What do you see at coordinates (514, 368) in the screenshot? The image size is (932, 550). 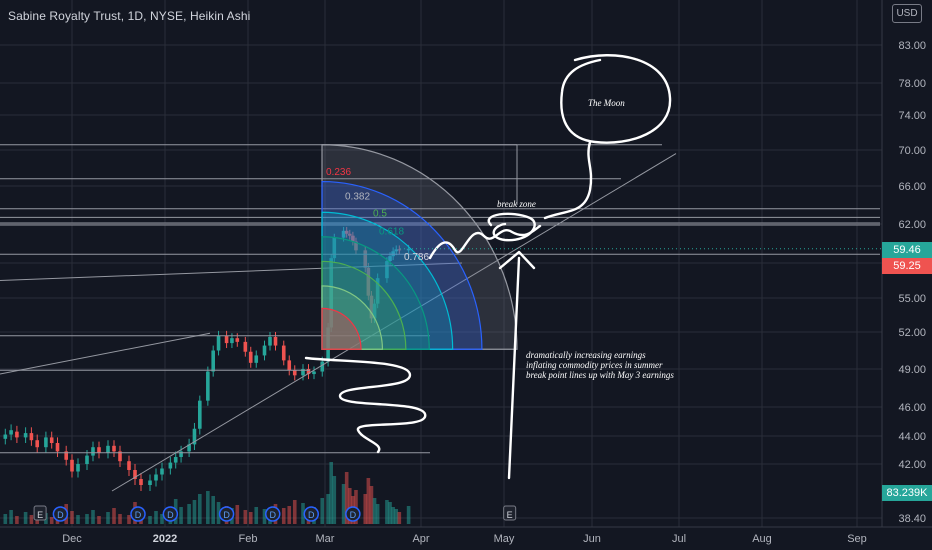 I see `arrow-shaft` at bounding box center [514, 368].